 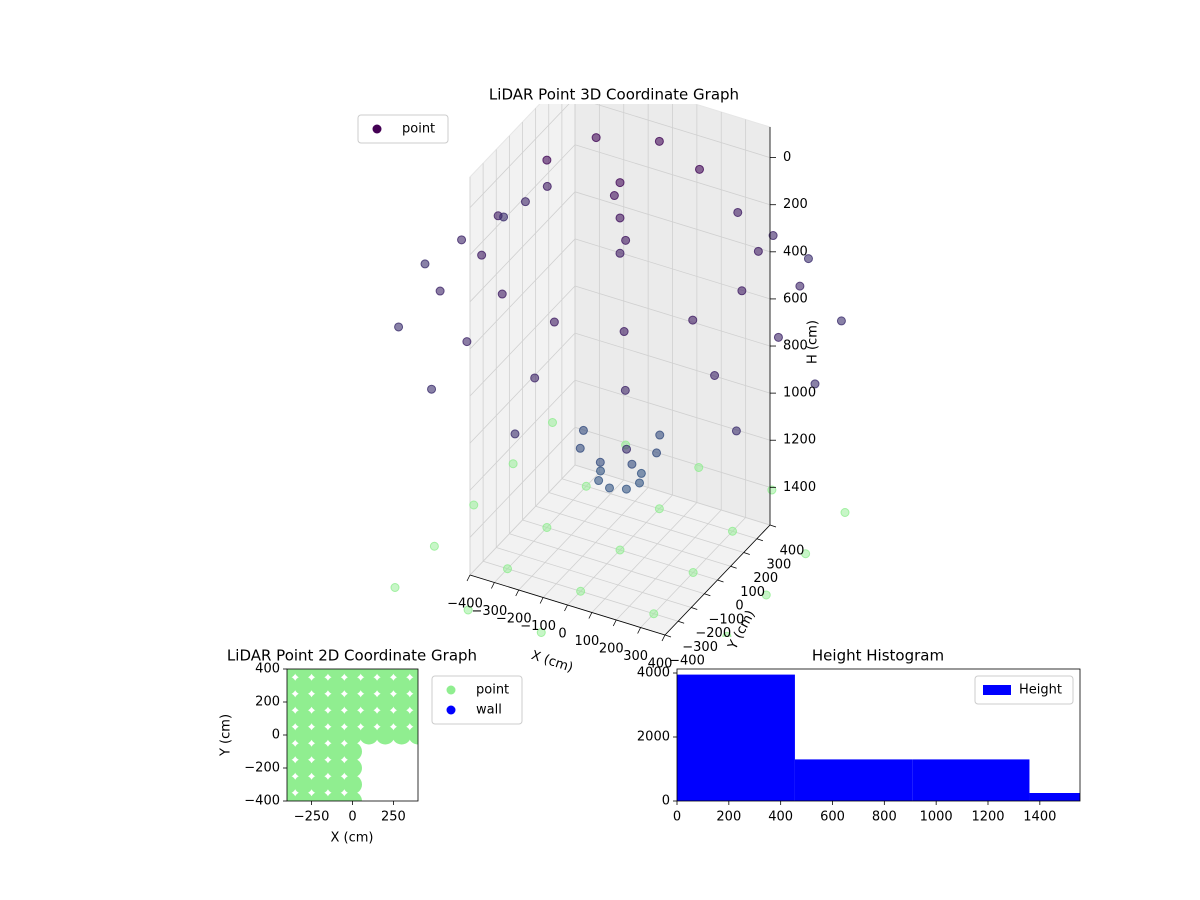 I want to click on bars, so click(x=878, y=737).